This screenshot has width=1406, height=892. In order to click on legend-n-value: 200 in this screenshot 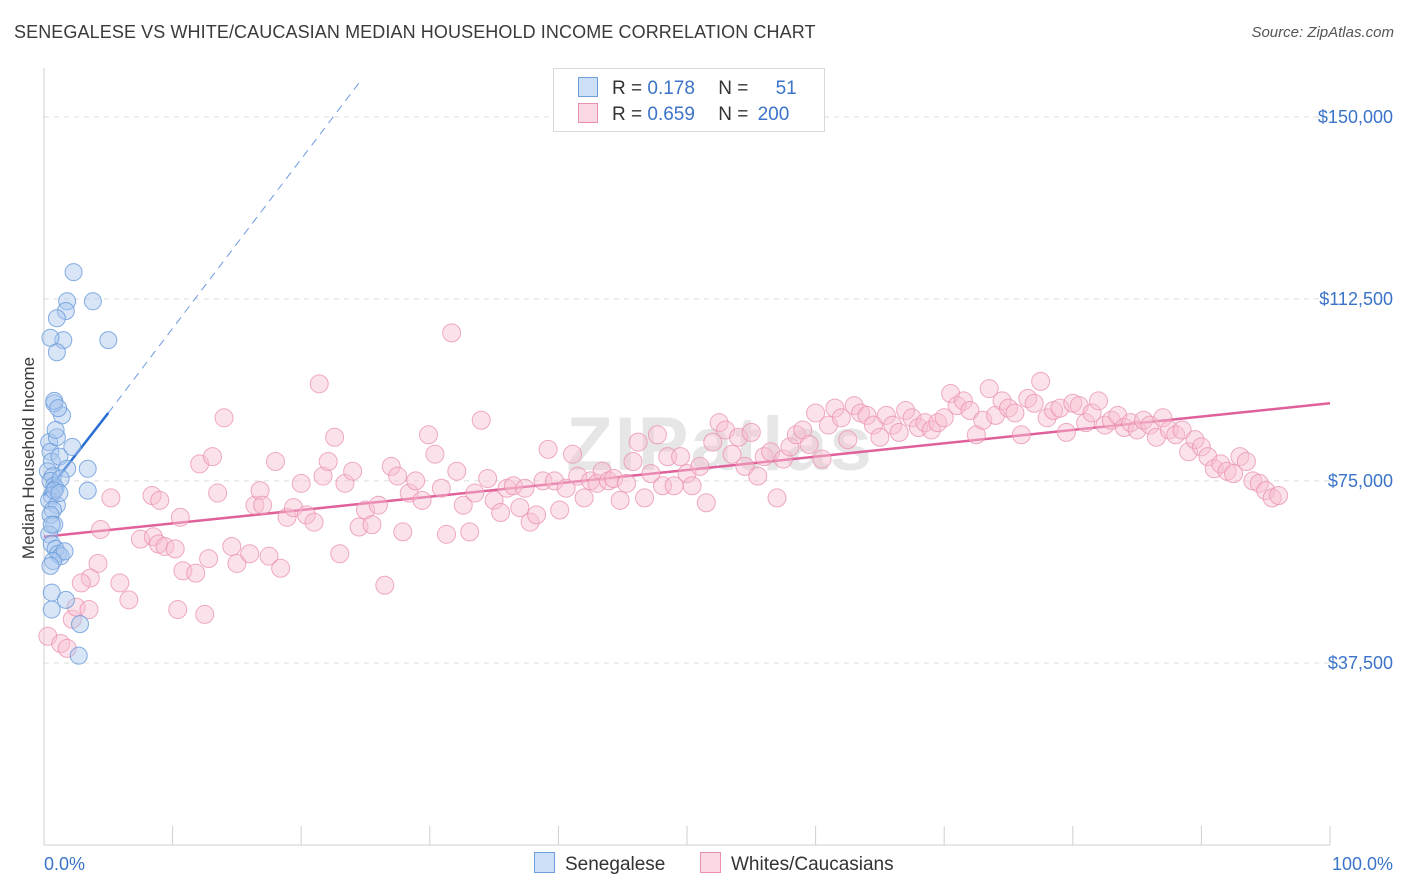, I will do `click(773, 114)`.